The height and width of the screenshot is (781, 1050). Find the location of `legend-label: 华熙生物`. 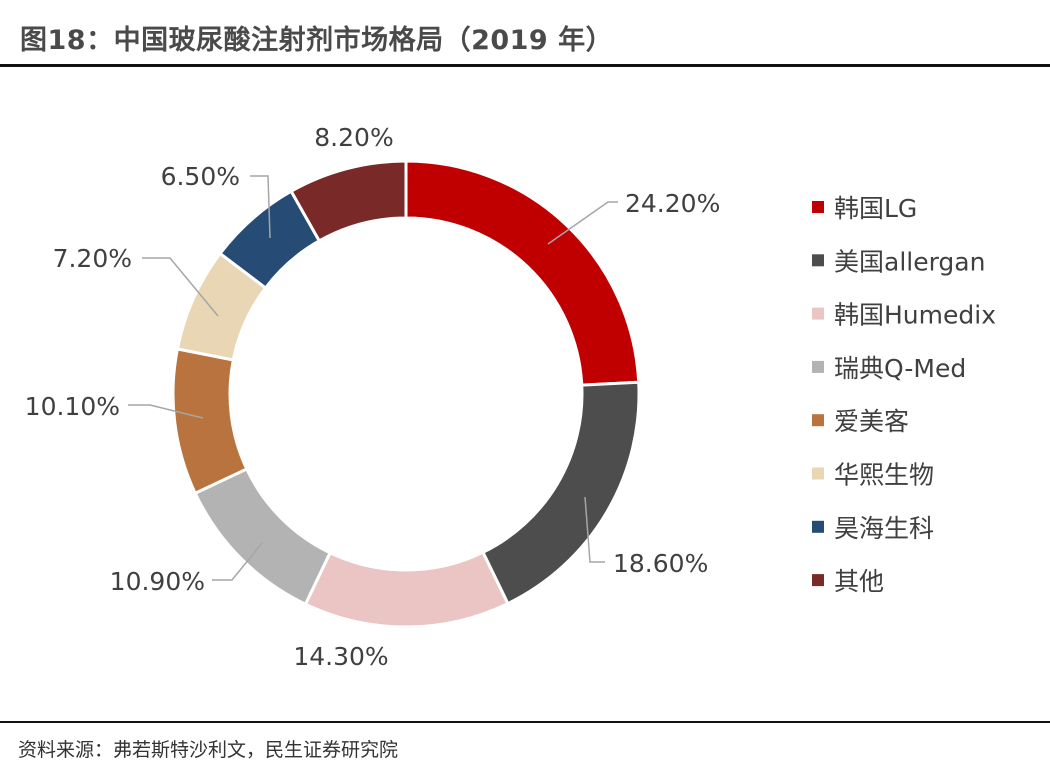

legend-label: 华熙生物 is located at coordinates (884, 475).